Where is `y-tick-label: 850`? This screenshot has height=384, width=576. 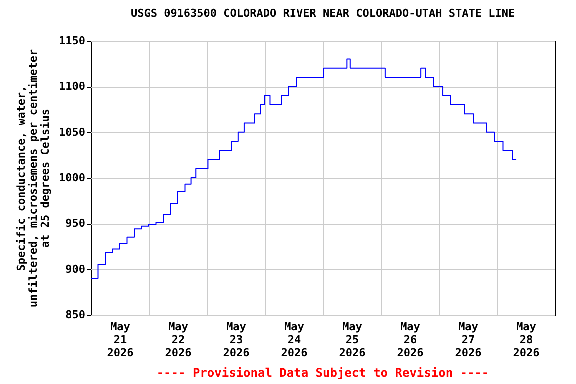 y-tick-label: 850 is located at coordinates (76, 315).